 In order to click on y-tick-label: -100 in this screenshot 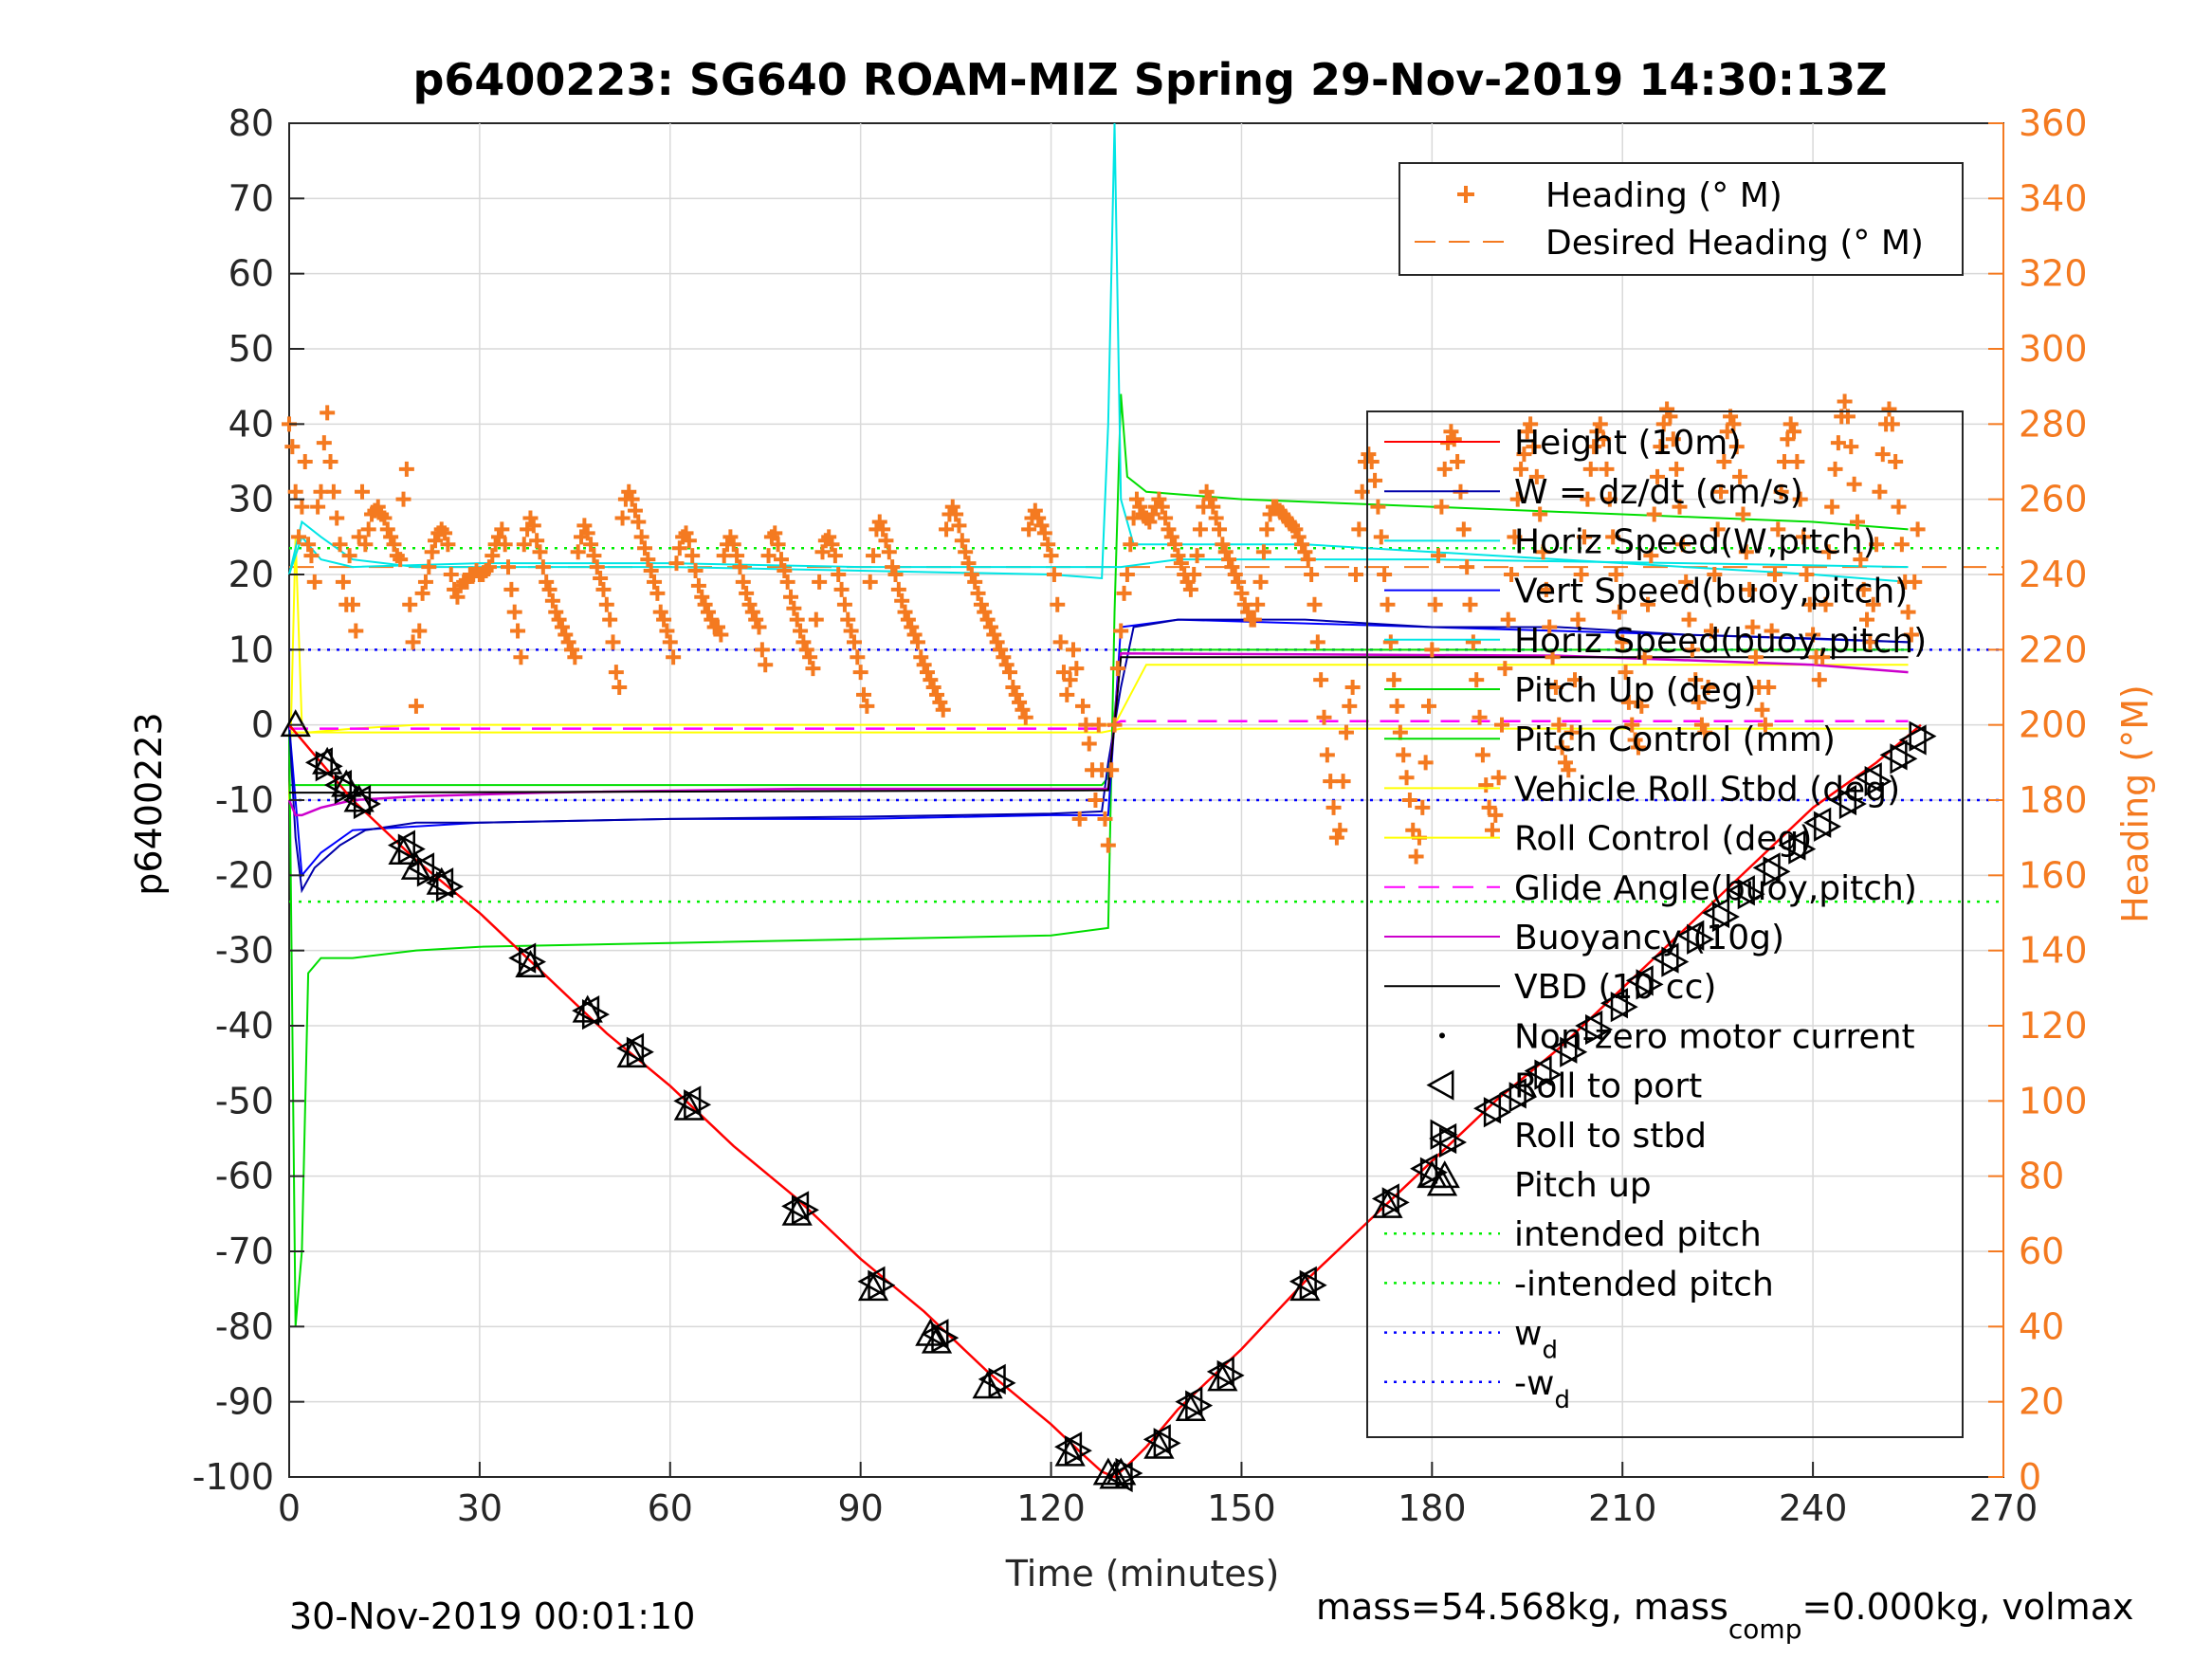, I will do `click(233, 1477)`.